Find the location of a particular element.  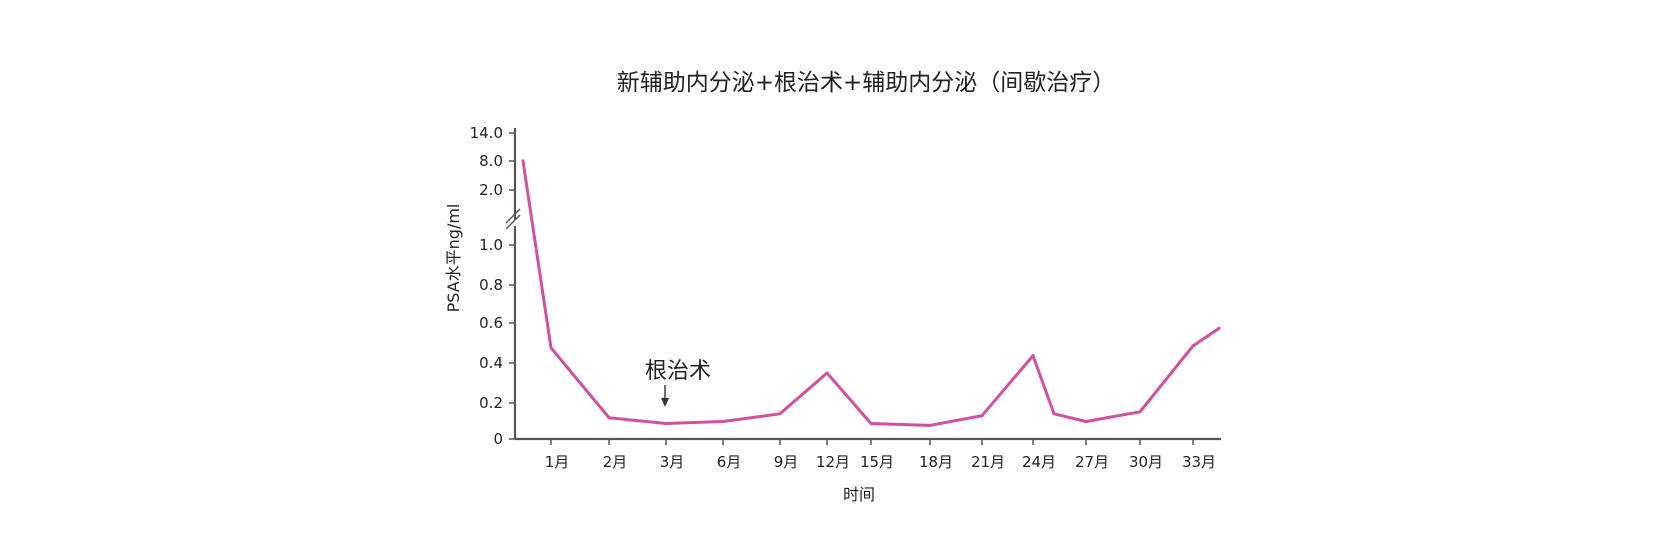

x-tick-label: 18月 is located at coordinates (936, 462).